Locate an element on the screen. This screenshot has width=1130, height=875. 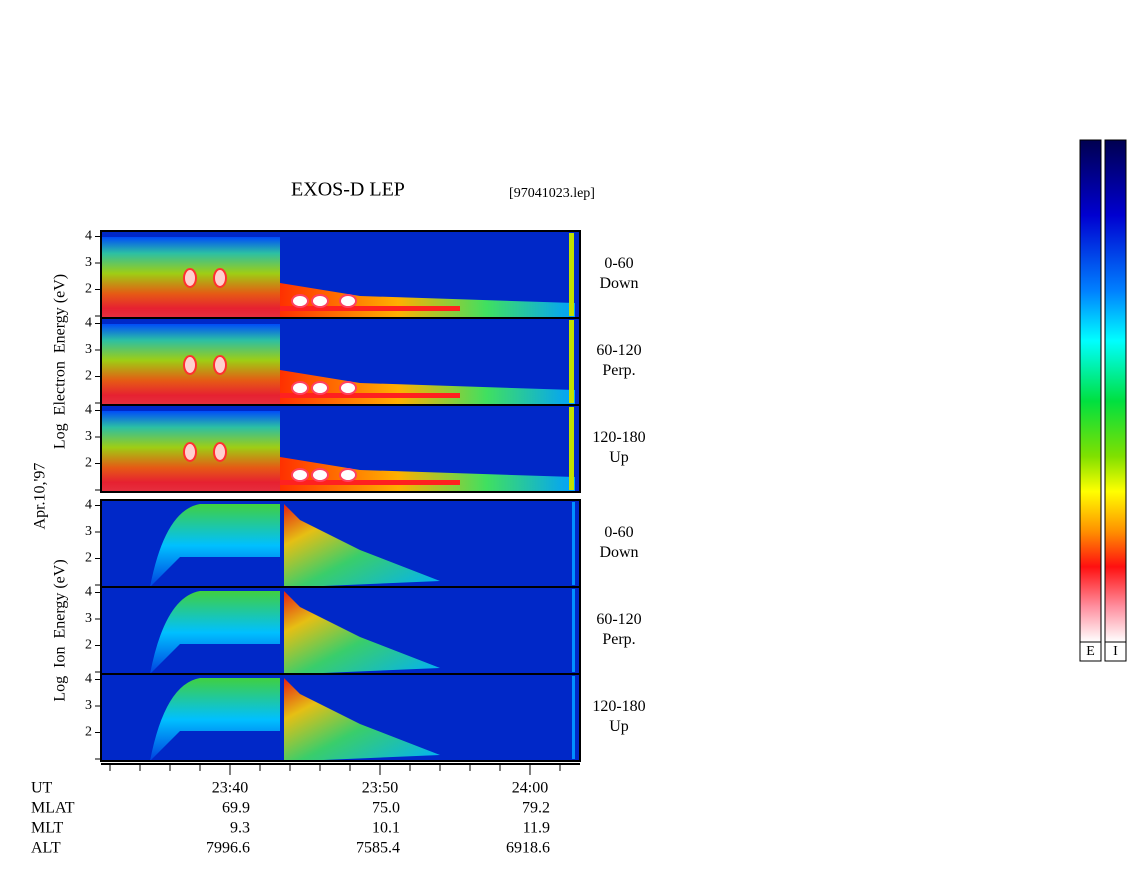
row-value: 10.1 is located at coordinates (386, 828).